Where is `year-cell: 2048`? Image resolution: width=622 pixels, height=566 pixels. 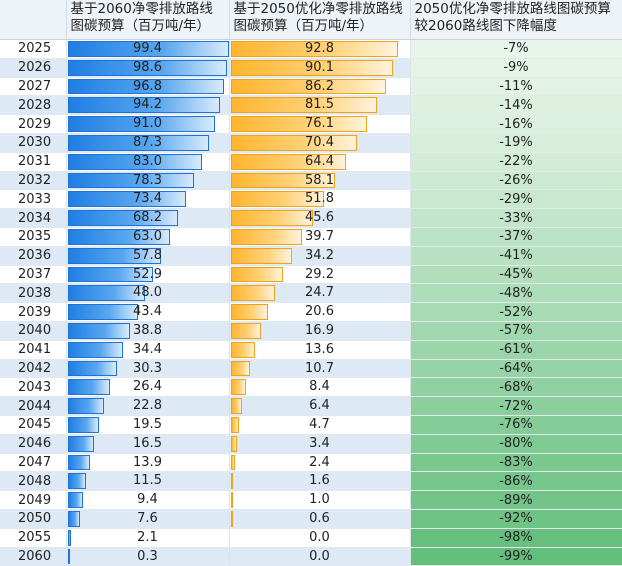 year-cell: 2048 is located at coordinates (33, 481).